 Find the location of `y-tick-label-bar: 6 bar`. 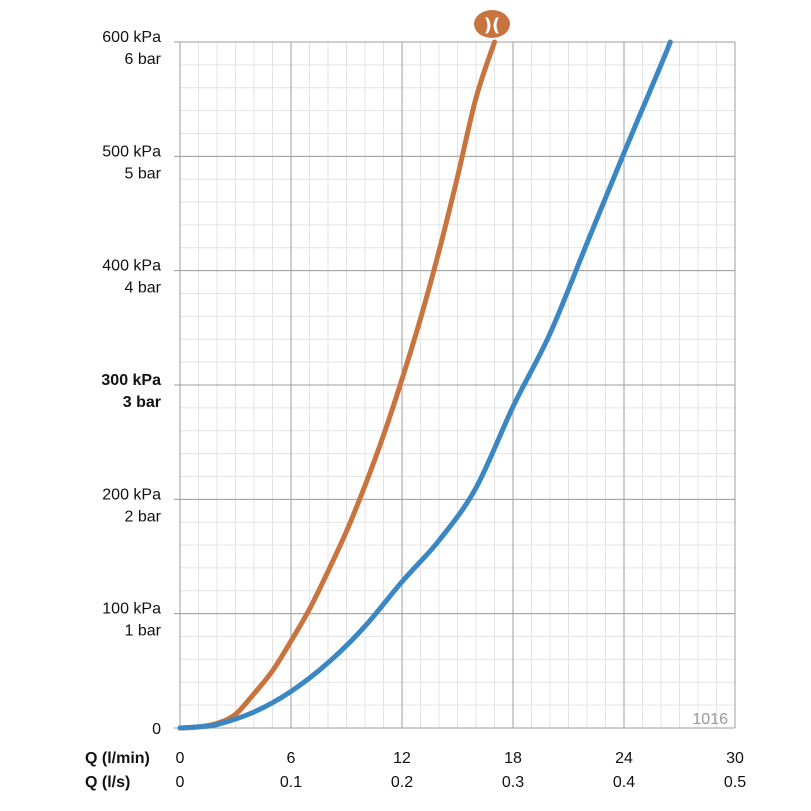

y-tick-label-bar: 6 bar is located at coordinates (143, 59).